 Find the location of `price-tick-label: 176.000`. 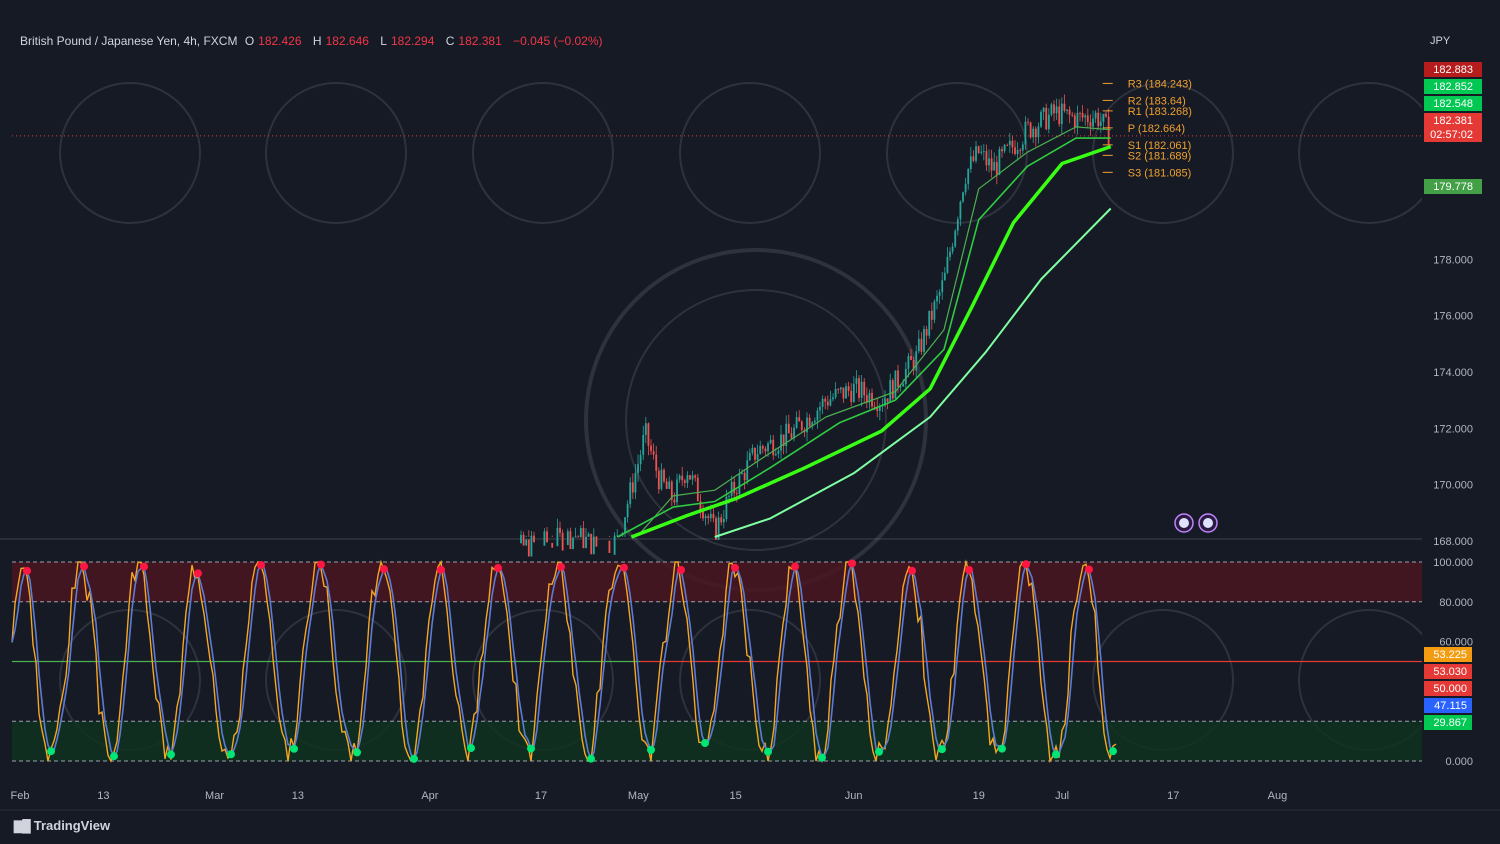

price-tick-label: 176.000 is located at coordinates (1453, 317).